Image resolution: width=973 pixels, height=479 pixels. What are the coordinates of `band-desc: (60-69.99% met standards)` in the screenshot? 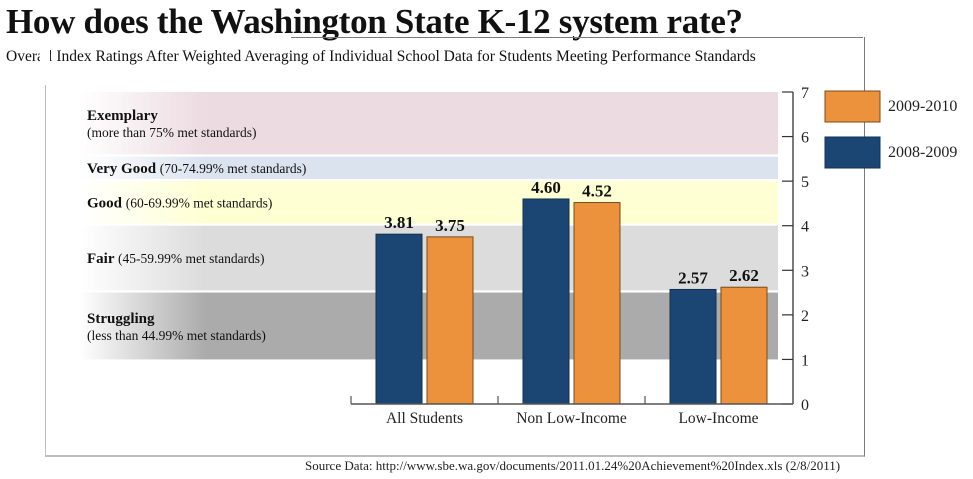 It's located at (199, 202).